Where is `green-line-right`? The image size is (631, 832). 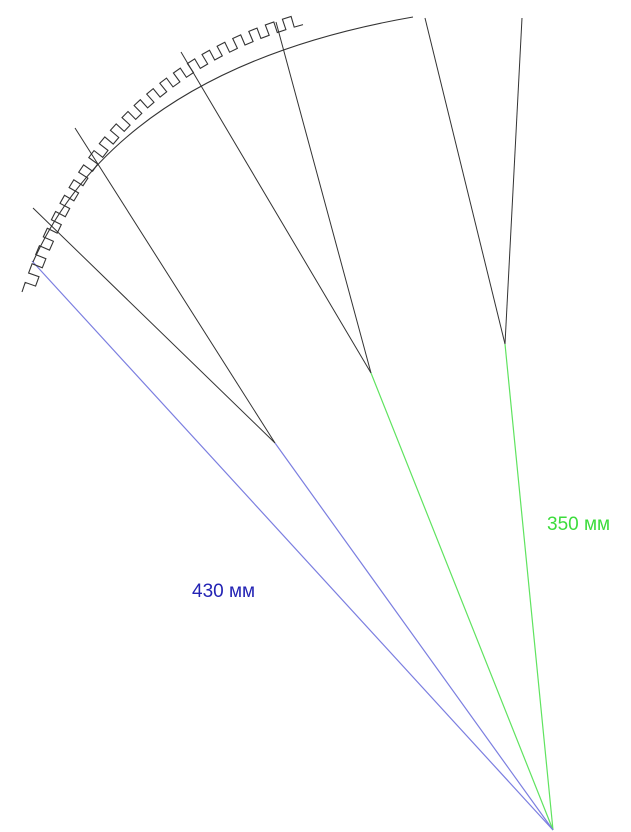
green-line-right is located at coordinates (529, 587).